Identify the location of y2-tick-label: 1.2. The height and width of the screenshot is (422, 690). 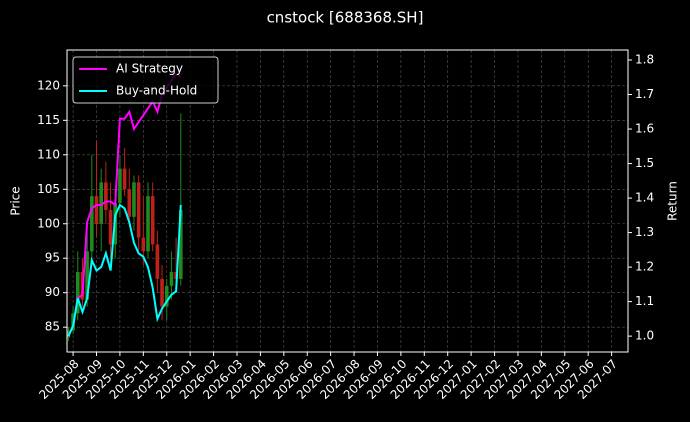
(644, 267).